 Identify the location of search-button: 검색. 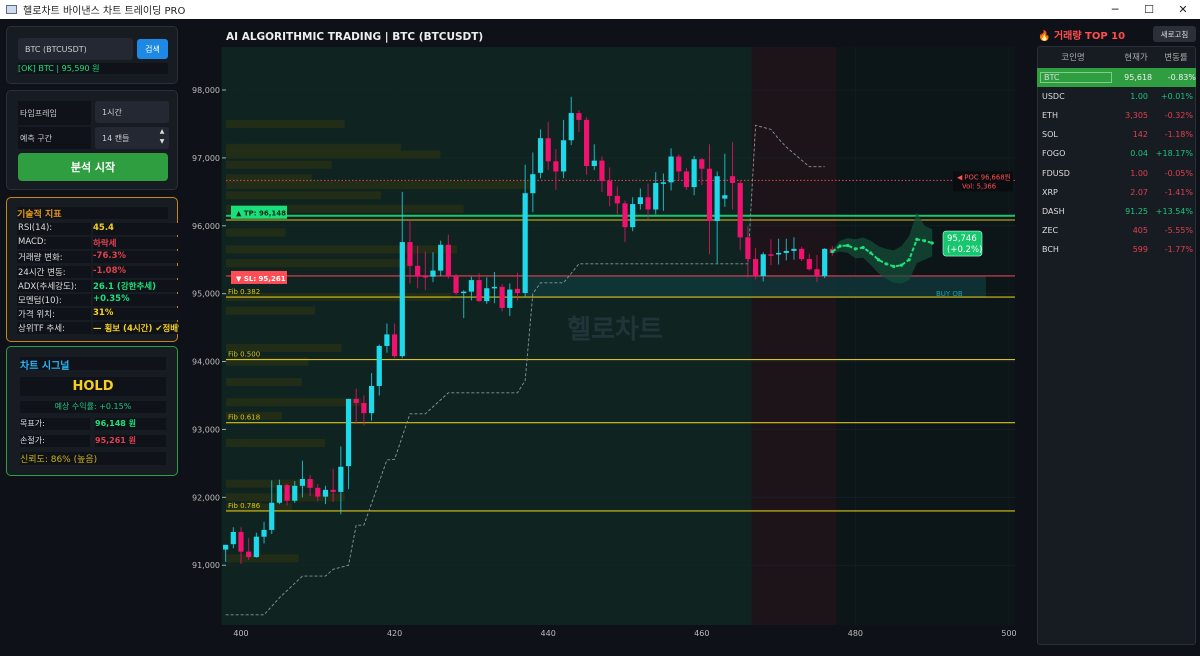
(152, 49).